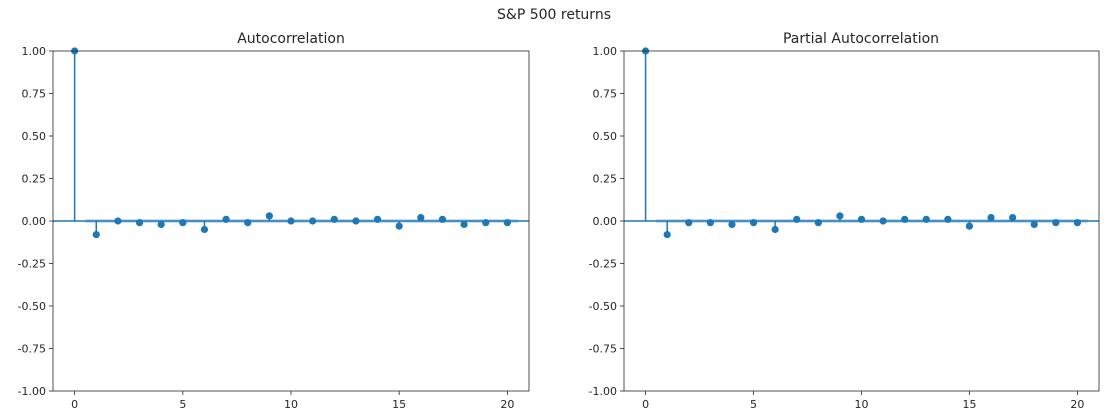 Image resolution: width=1108 pixels, height=418 pixels. What do you see at coordinates (862, 404) in the screenshot?
I see `pacf-xtick-label: 10` at bounding box center [862, 404].